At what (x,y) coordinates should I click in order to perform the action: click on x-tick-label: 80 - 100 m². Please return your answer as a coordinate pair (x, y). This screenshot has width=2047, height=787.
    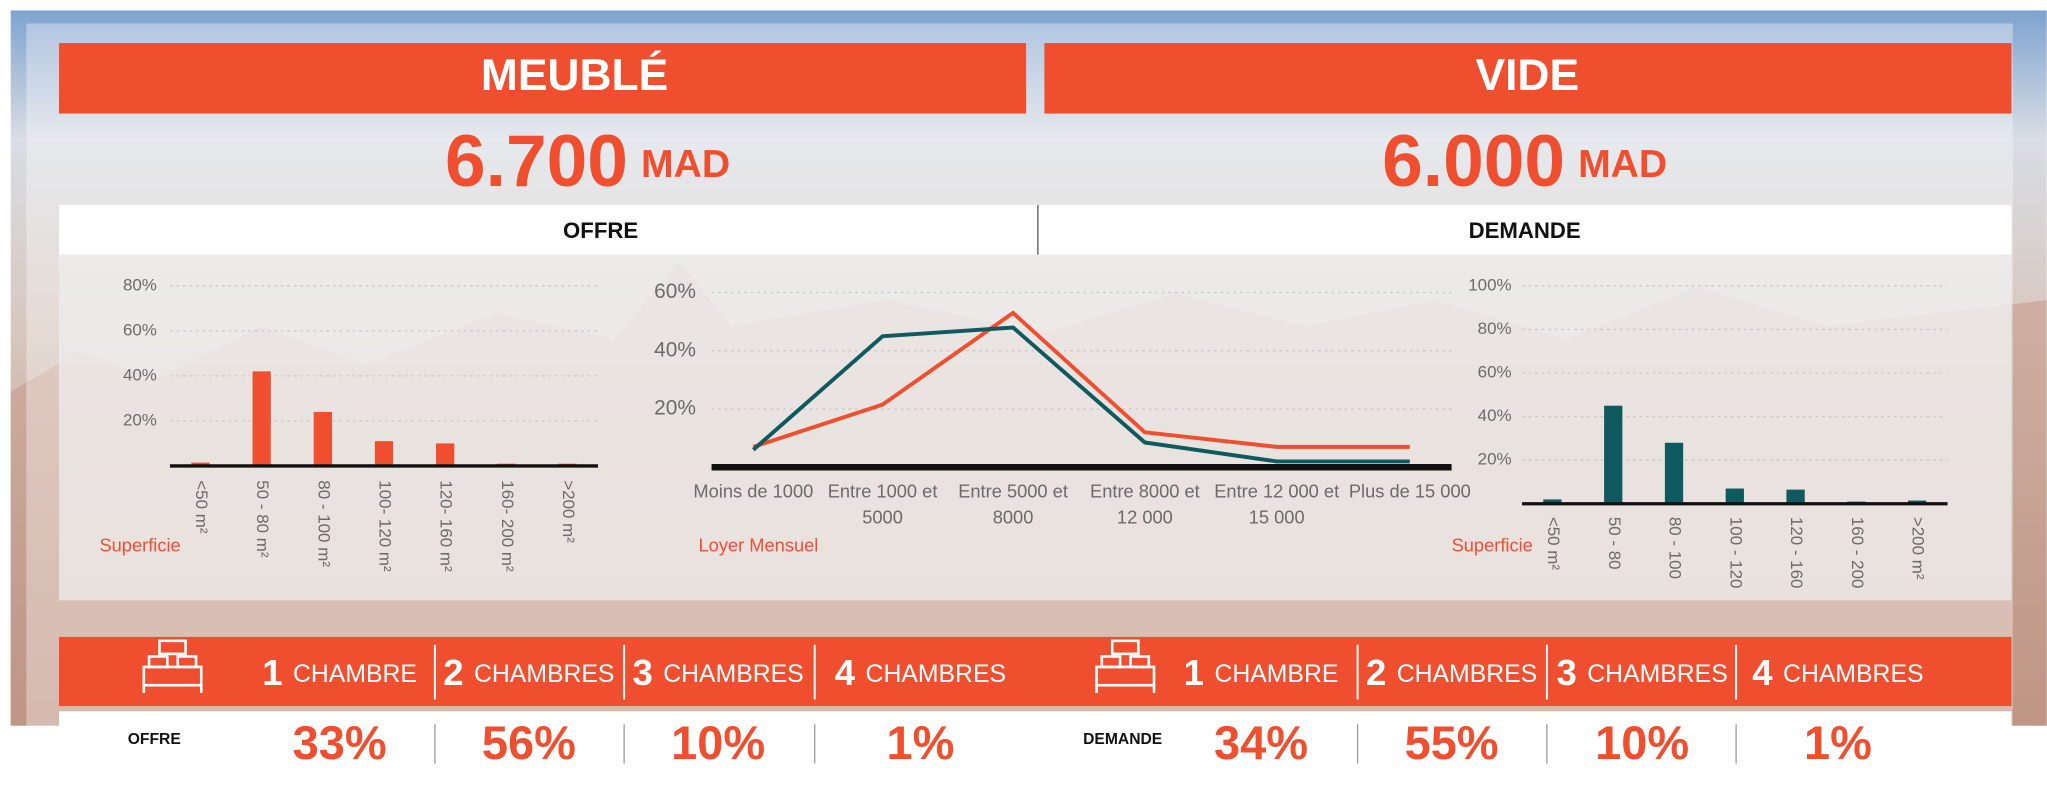
    Looking at the image, I should click on (323, 523).